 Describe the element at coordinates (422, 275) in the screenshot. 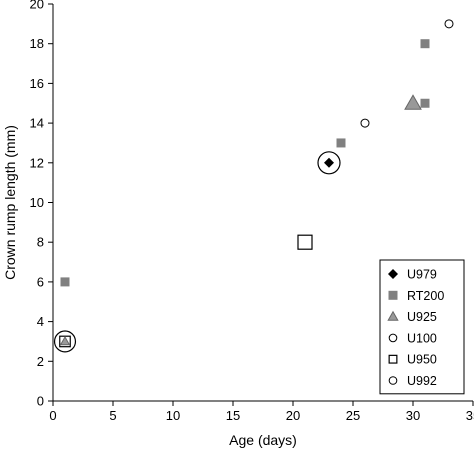

I see `legend-label: U979` at that location.